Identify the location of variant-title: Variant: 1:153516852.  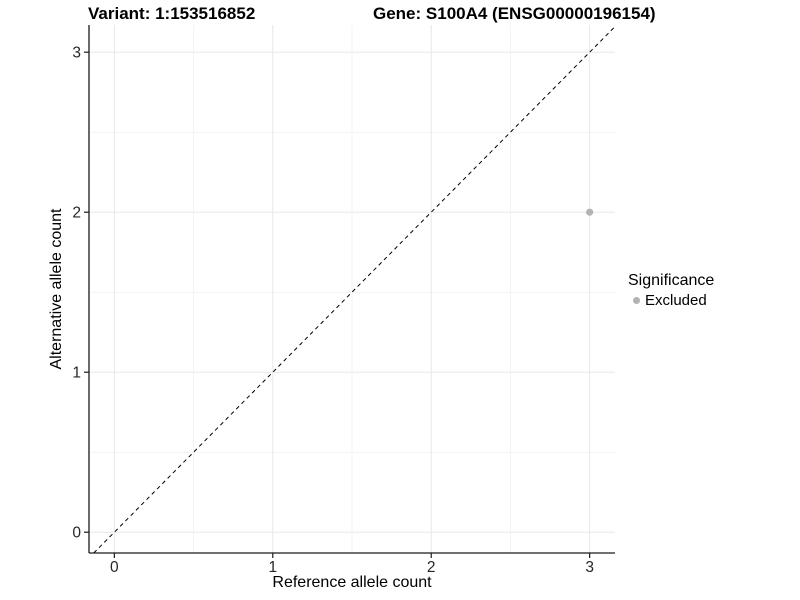
(172, 13).